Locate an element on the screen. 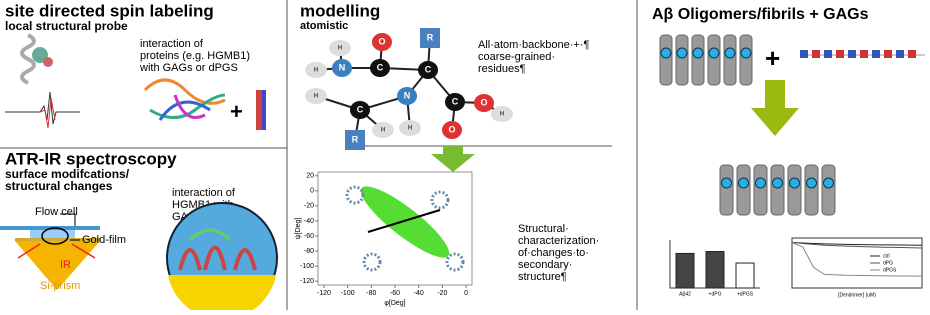 The width and height of the screenshot is (930, 315). note: residues¶ is located at coordinates (502, 69).